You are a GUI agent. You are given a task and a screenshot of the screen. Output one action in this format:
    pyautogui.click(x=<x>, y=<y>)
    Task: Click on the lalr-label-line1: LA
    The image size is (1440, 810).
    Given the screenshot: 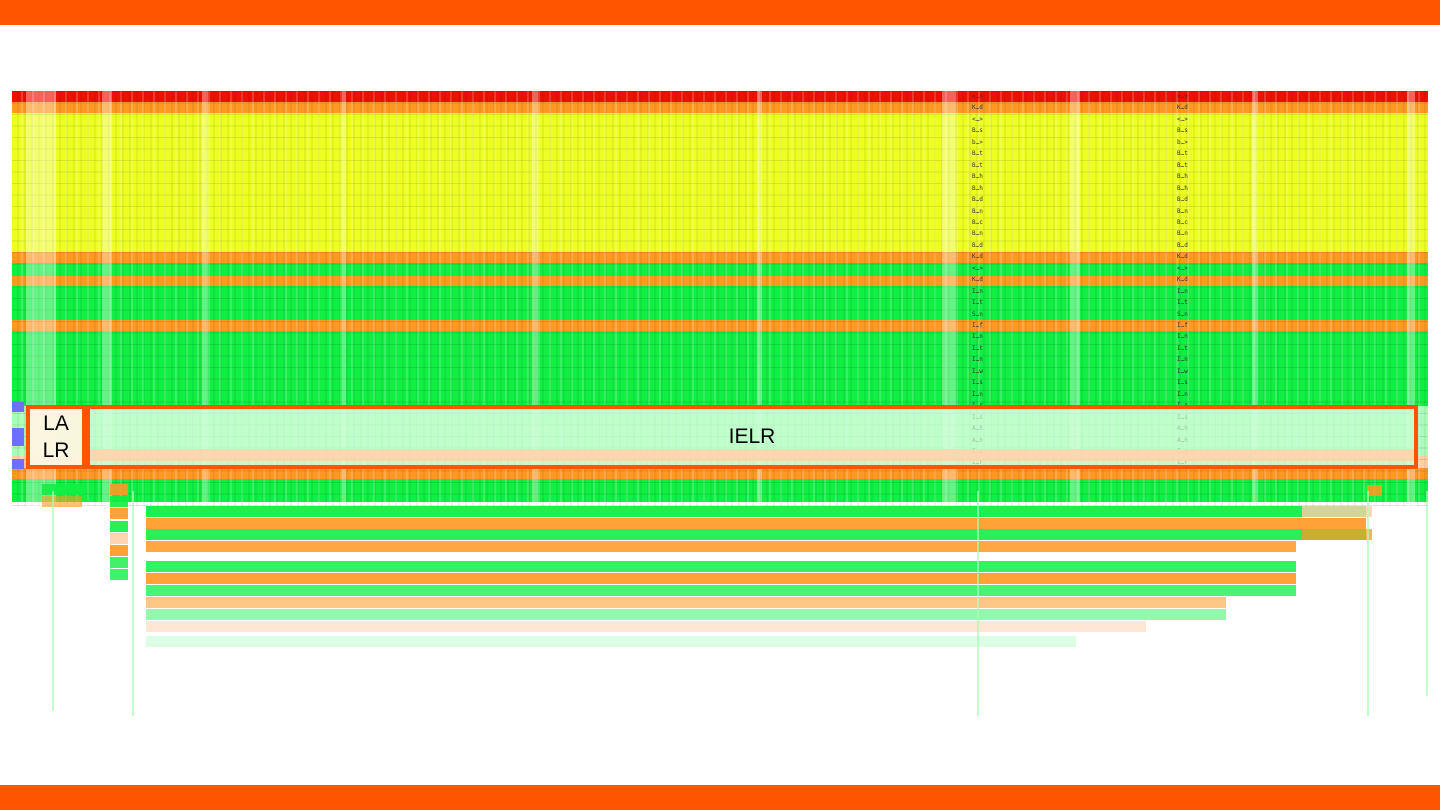 What is the action you would take?
    pyautogui.click(x=56, y=423)
    